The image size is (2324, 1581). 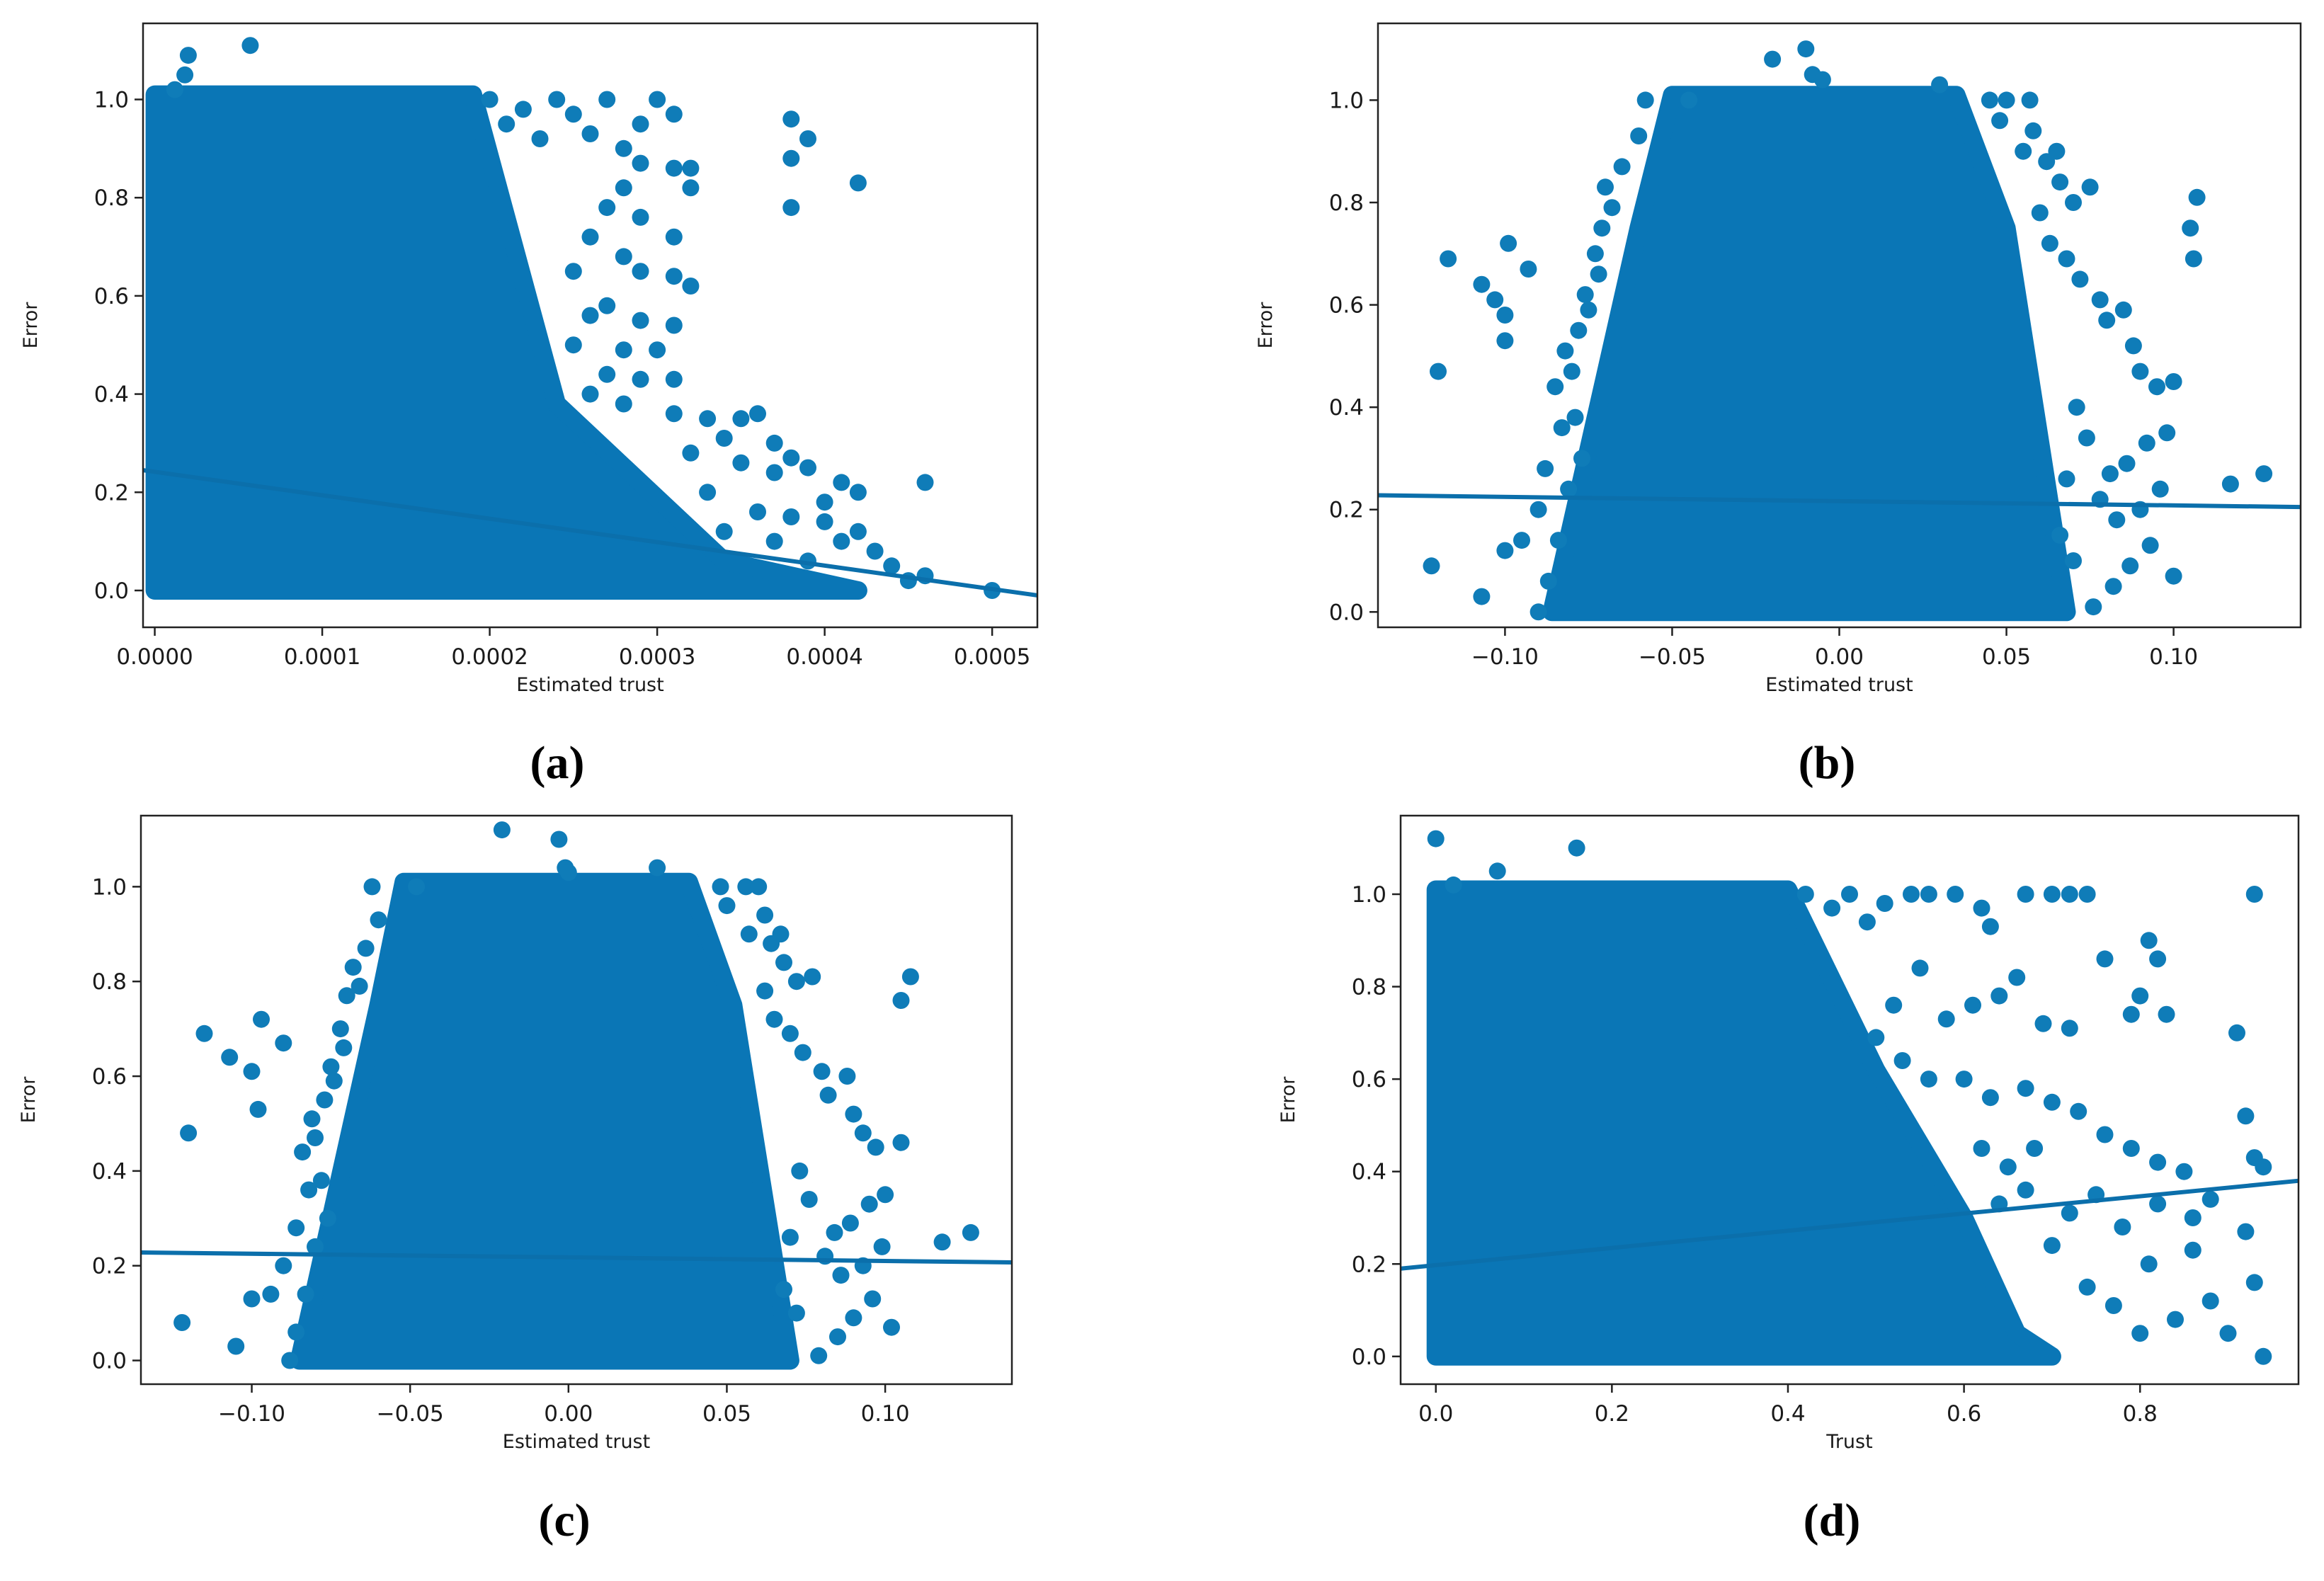 What do you see at coordinates (1435, 1414) in the screenshot?
I see `x-tick-label: 0.0` at bounding box center [1435, 1414].